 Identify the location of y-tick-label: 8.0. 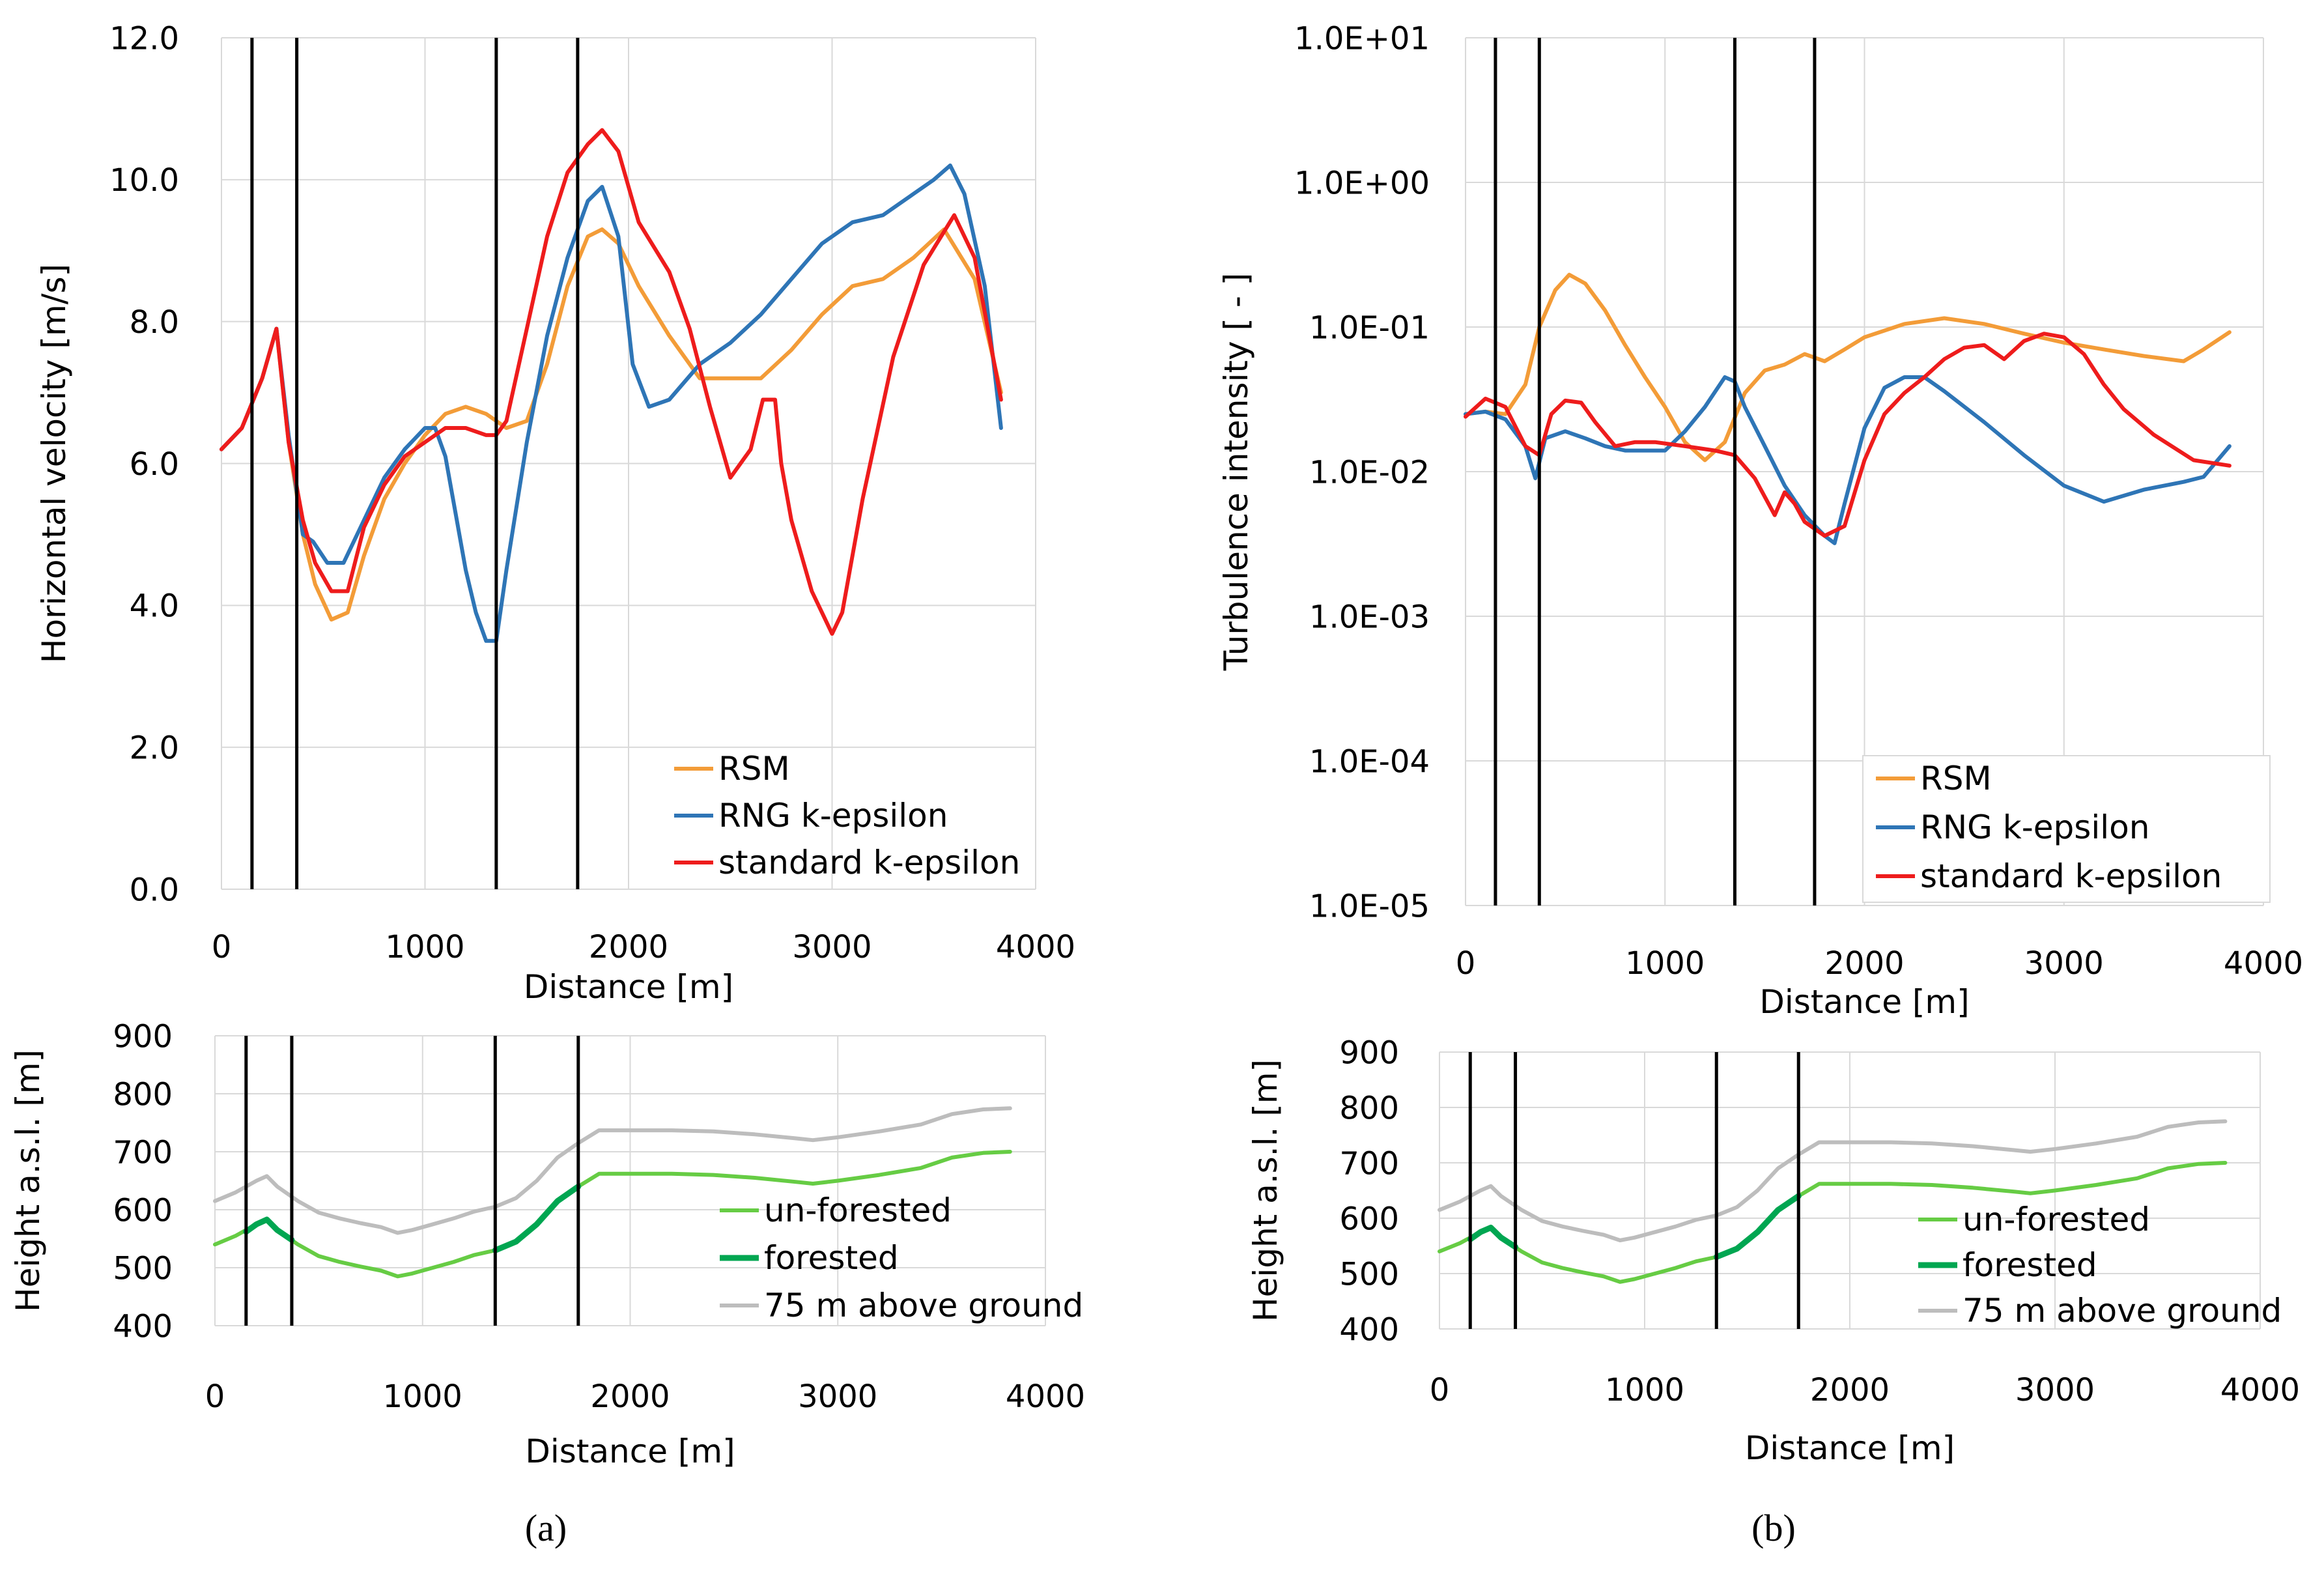
(154, 323).